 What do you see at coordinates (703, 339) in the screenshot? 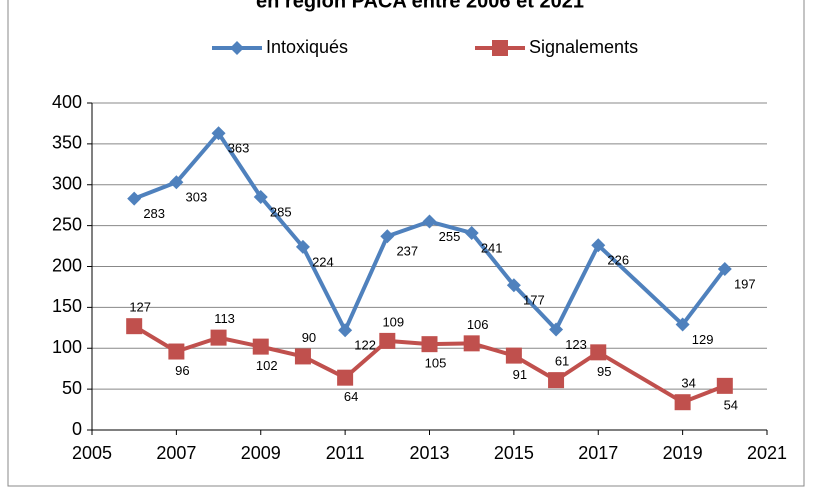
I see `data-label: 129` at bounding box center [703, 339].